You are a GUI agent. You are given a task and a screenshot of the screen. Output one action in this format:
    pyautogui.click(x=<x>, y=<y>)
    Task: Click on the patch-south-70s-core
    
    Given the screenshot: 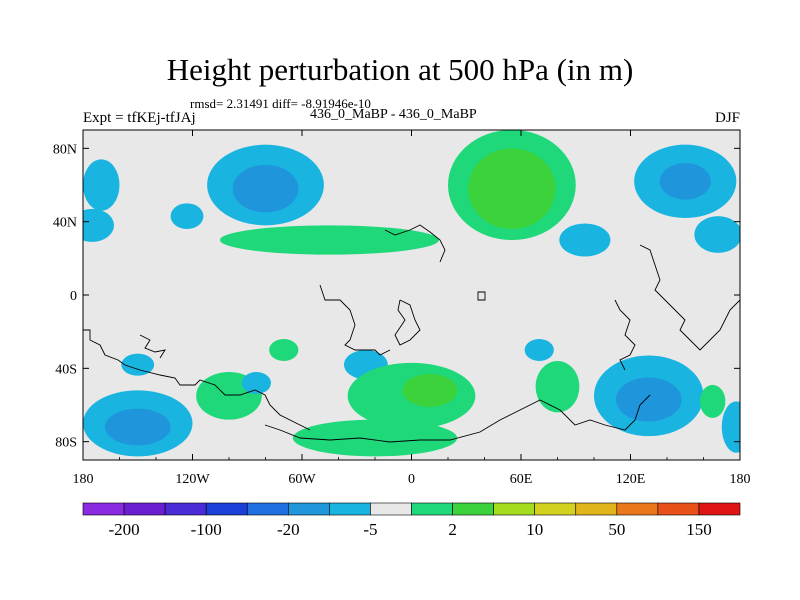 What is the action you would take?
    pyautogui.click(x=137, y=427)
    